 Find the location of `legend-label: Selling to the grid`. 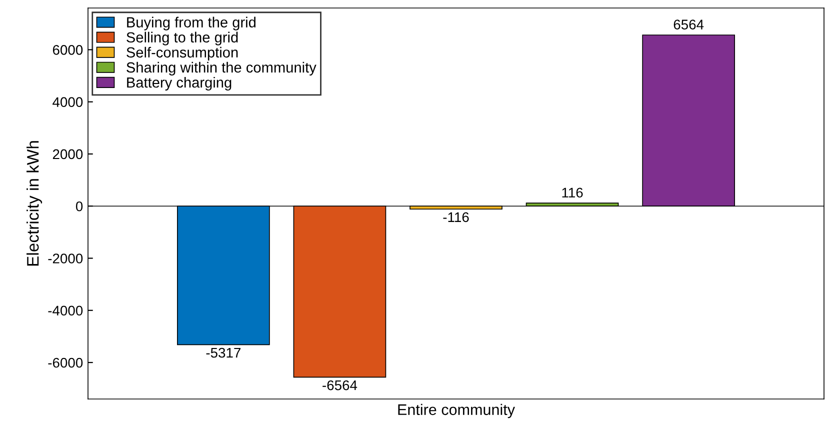

legend-label: Selling to the grid is located at coordinates (182, 39).